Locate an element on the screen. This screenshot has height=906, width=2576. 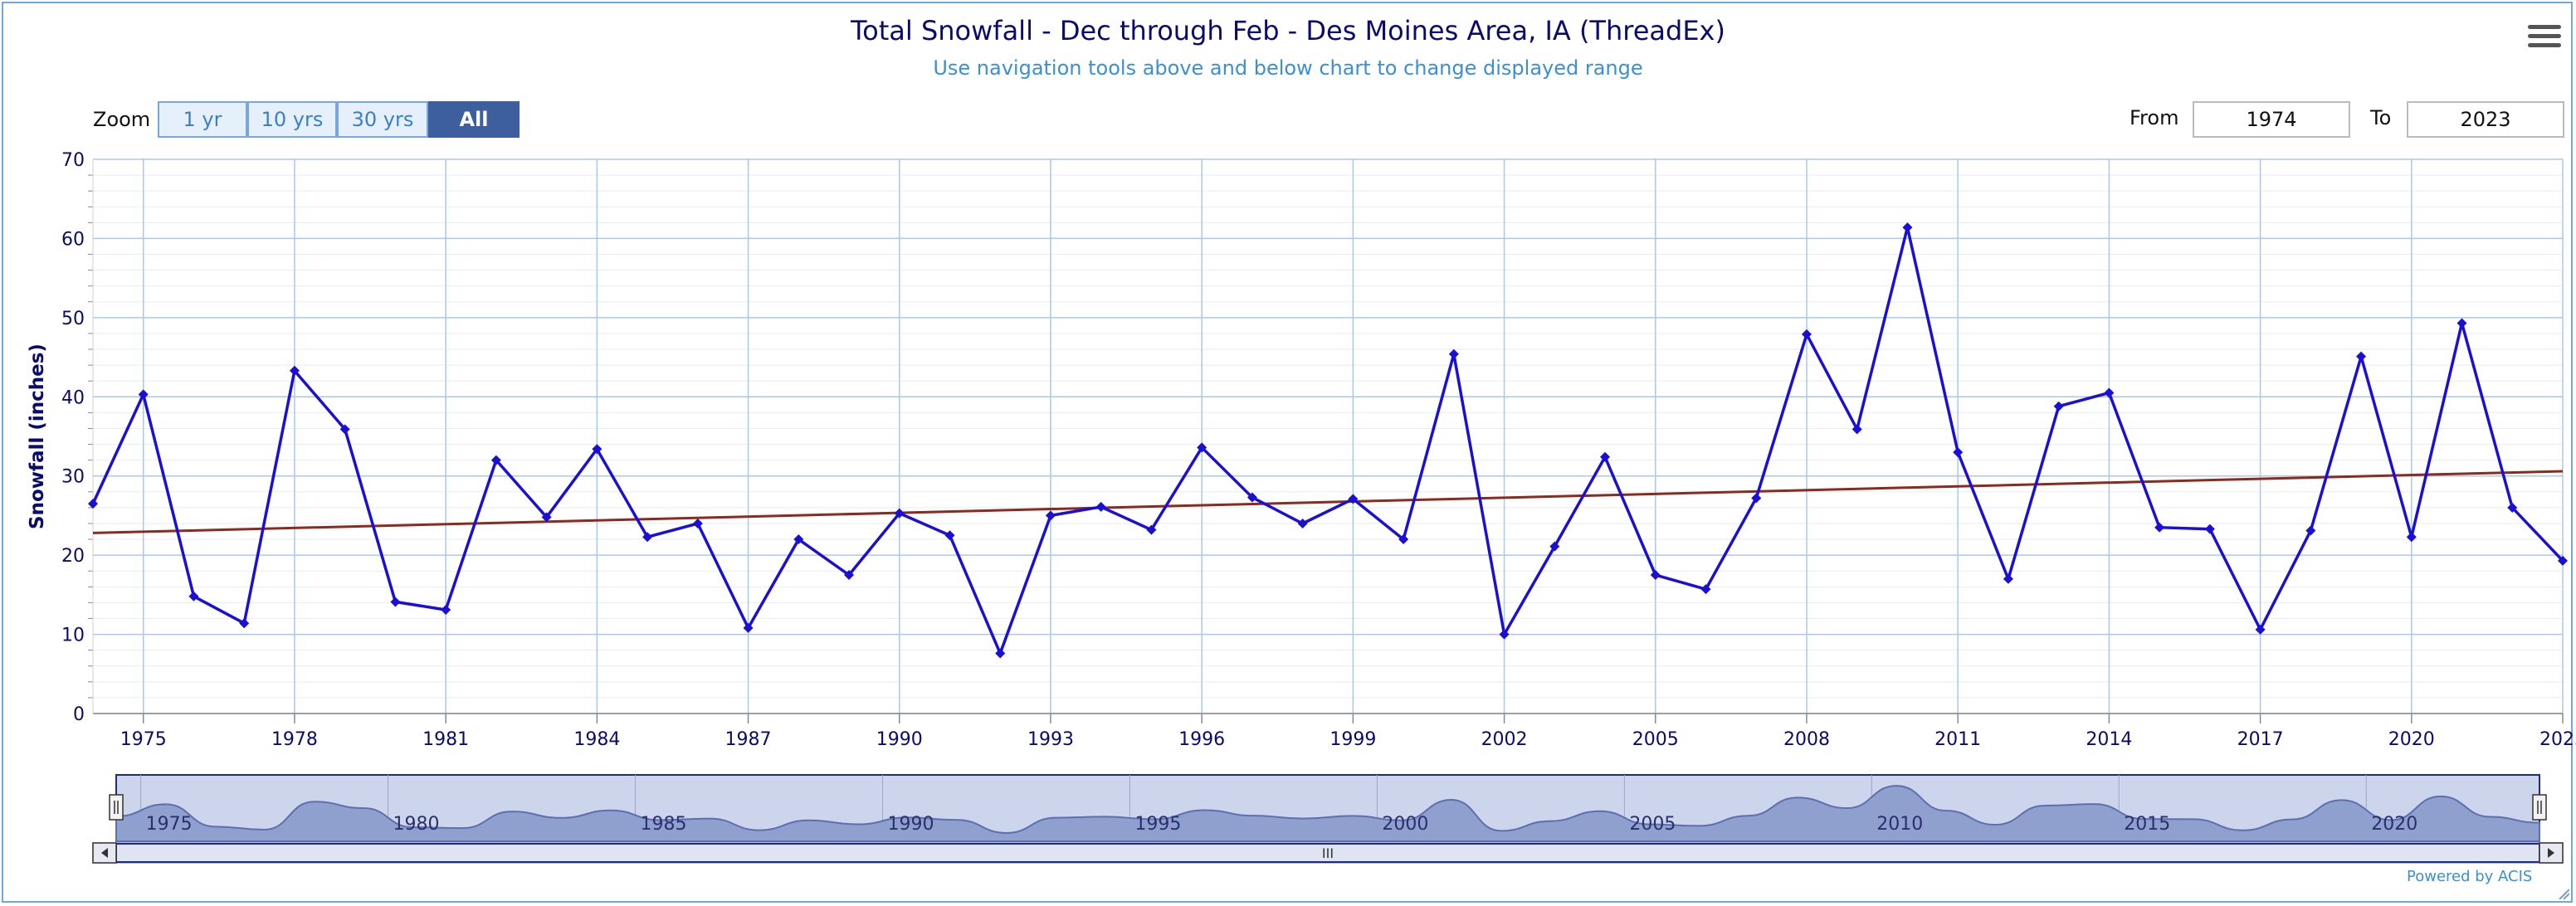
scroll-left-arrow-icon is located at coordinates (105, 853).